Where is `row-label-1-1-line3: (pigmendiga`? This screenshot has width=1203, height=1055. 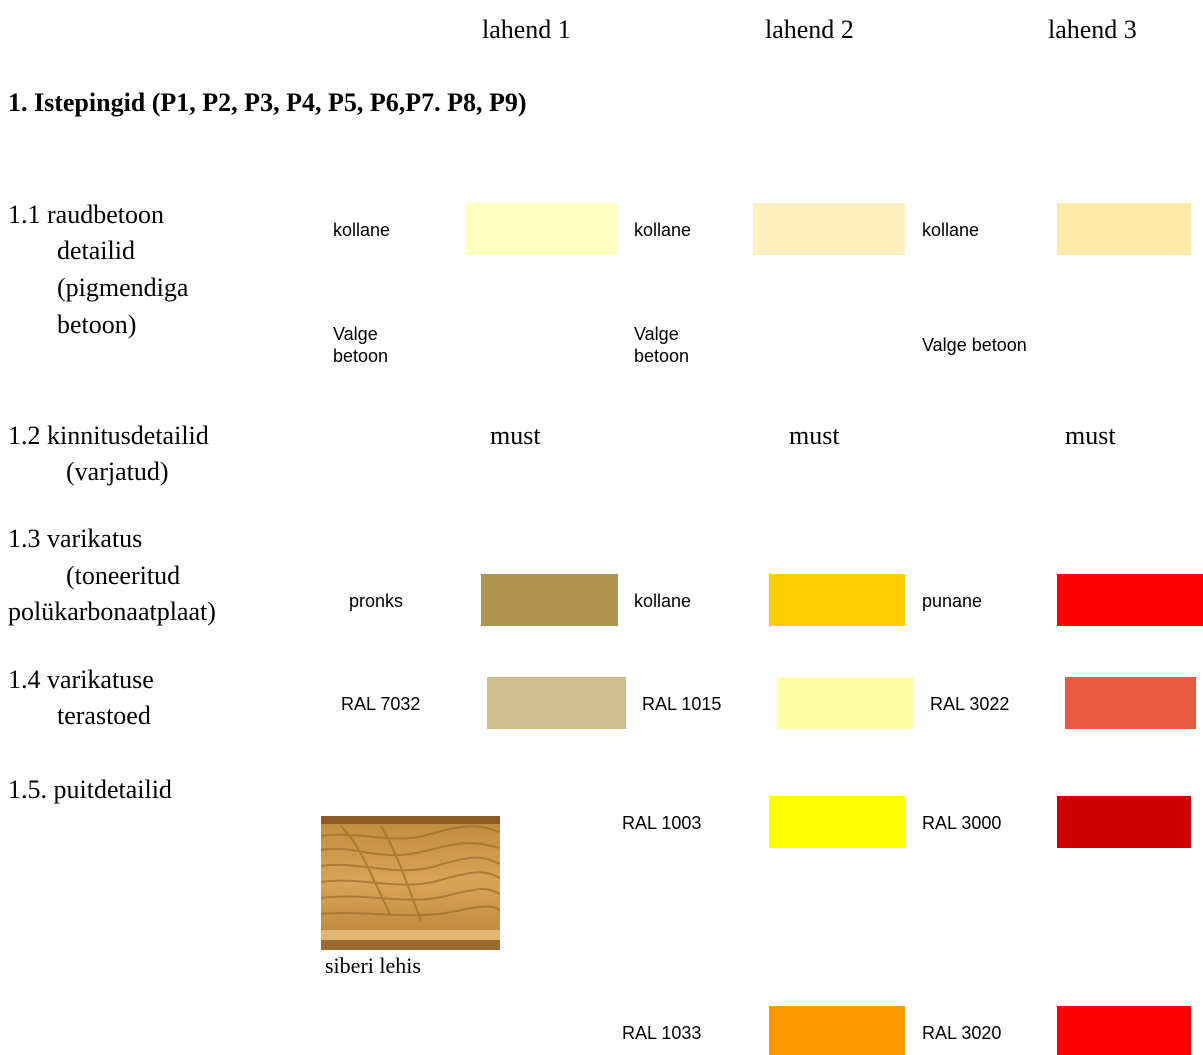
row-label-1-1-line3: (pigmendiga is located at coordinates (123, 287).